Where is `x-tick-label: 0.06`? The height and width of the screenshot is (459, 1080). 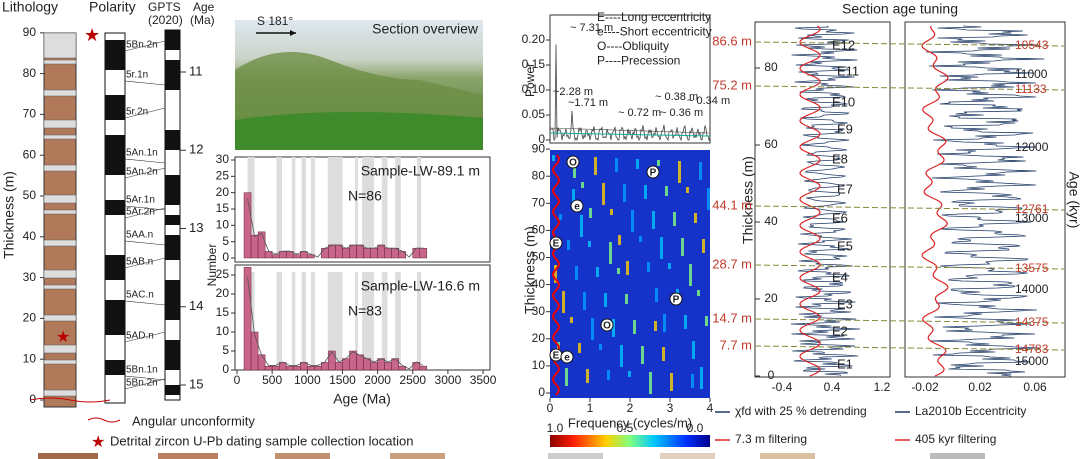
x-tick-label: 0.06 is located at coordinates (1035, 387).